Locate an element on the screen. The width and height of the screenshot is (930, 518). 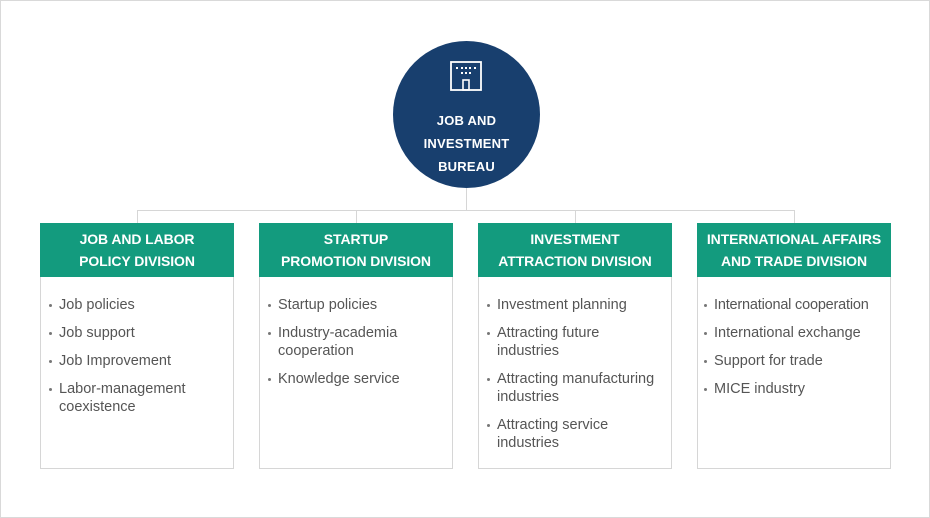
division-item: Attracting future industries is located at coordinates (556, 342).